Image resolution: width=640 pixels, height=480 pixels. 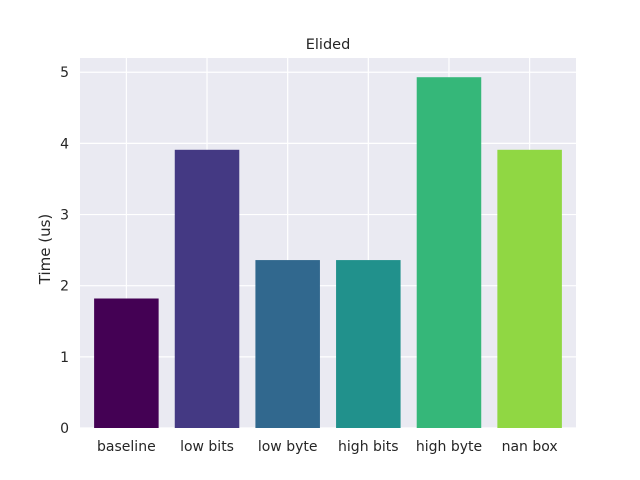 I want to click on bar-low-byte, so click(x=287, y=344).